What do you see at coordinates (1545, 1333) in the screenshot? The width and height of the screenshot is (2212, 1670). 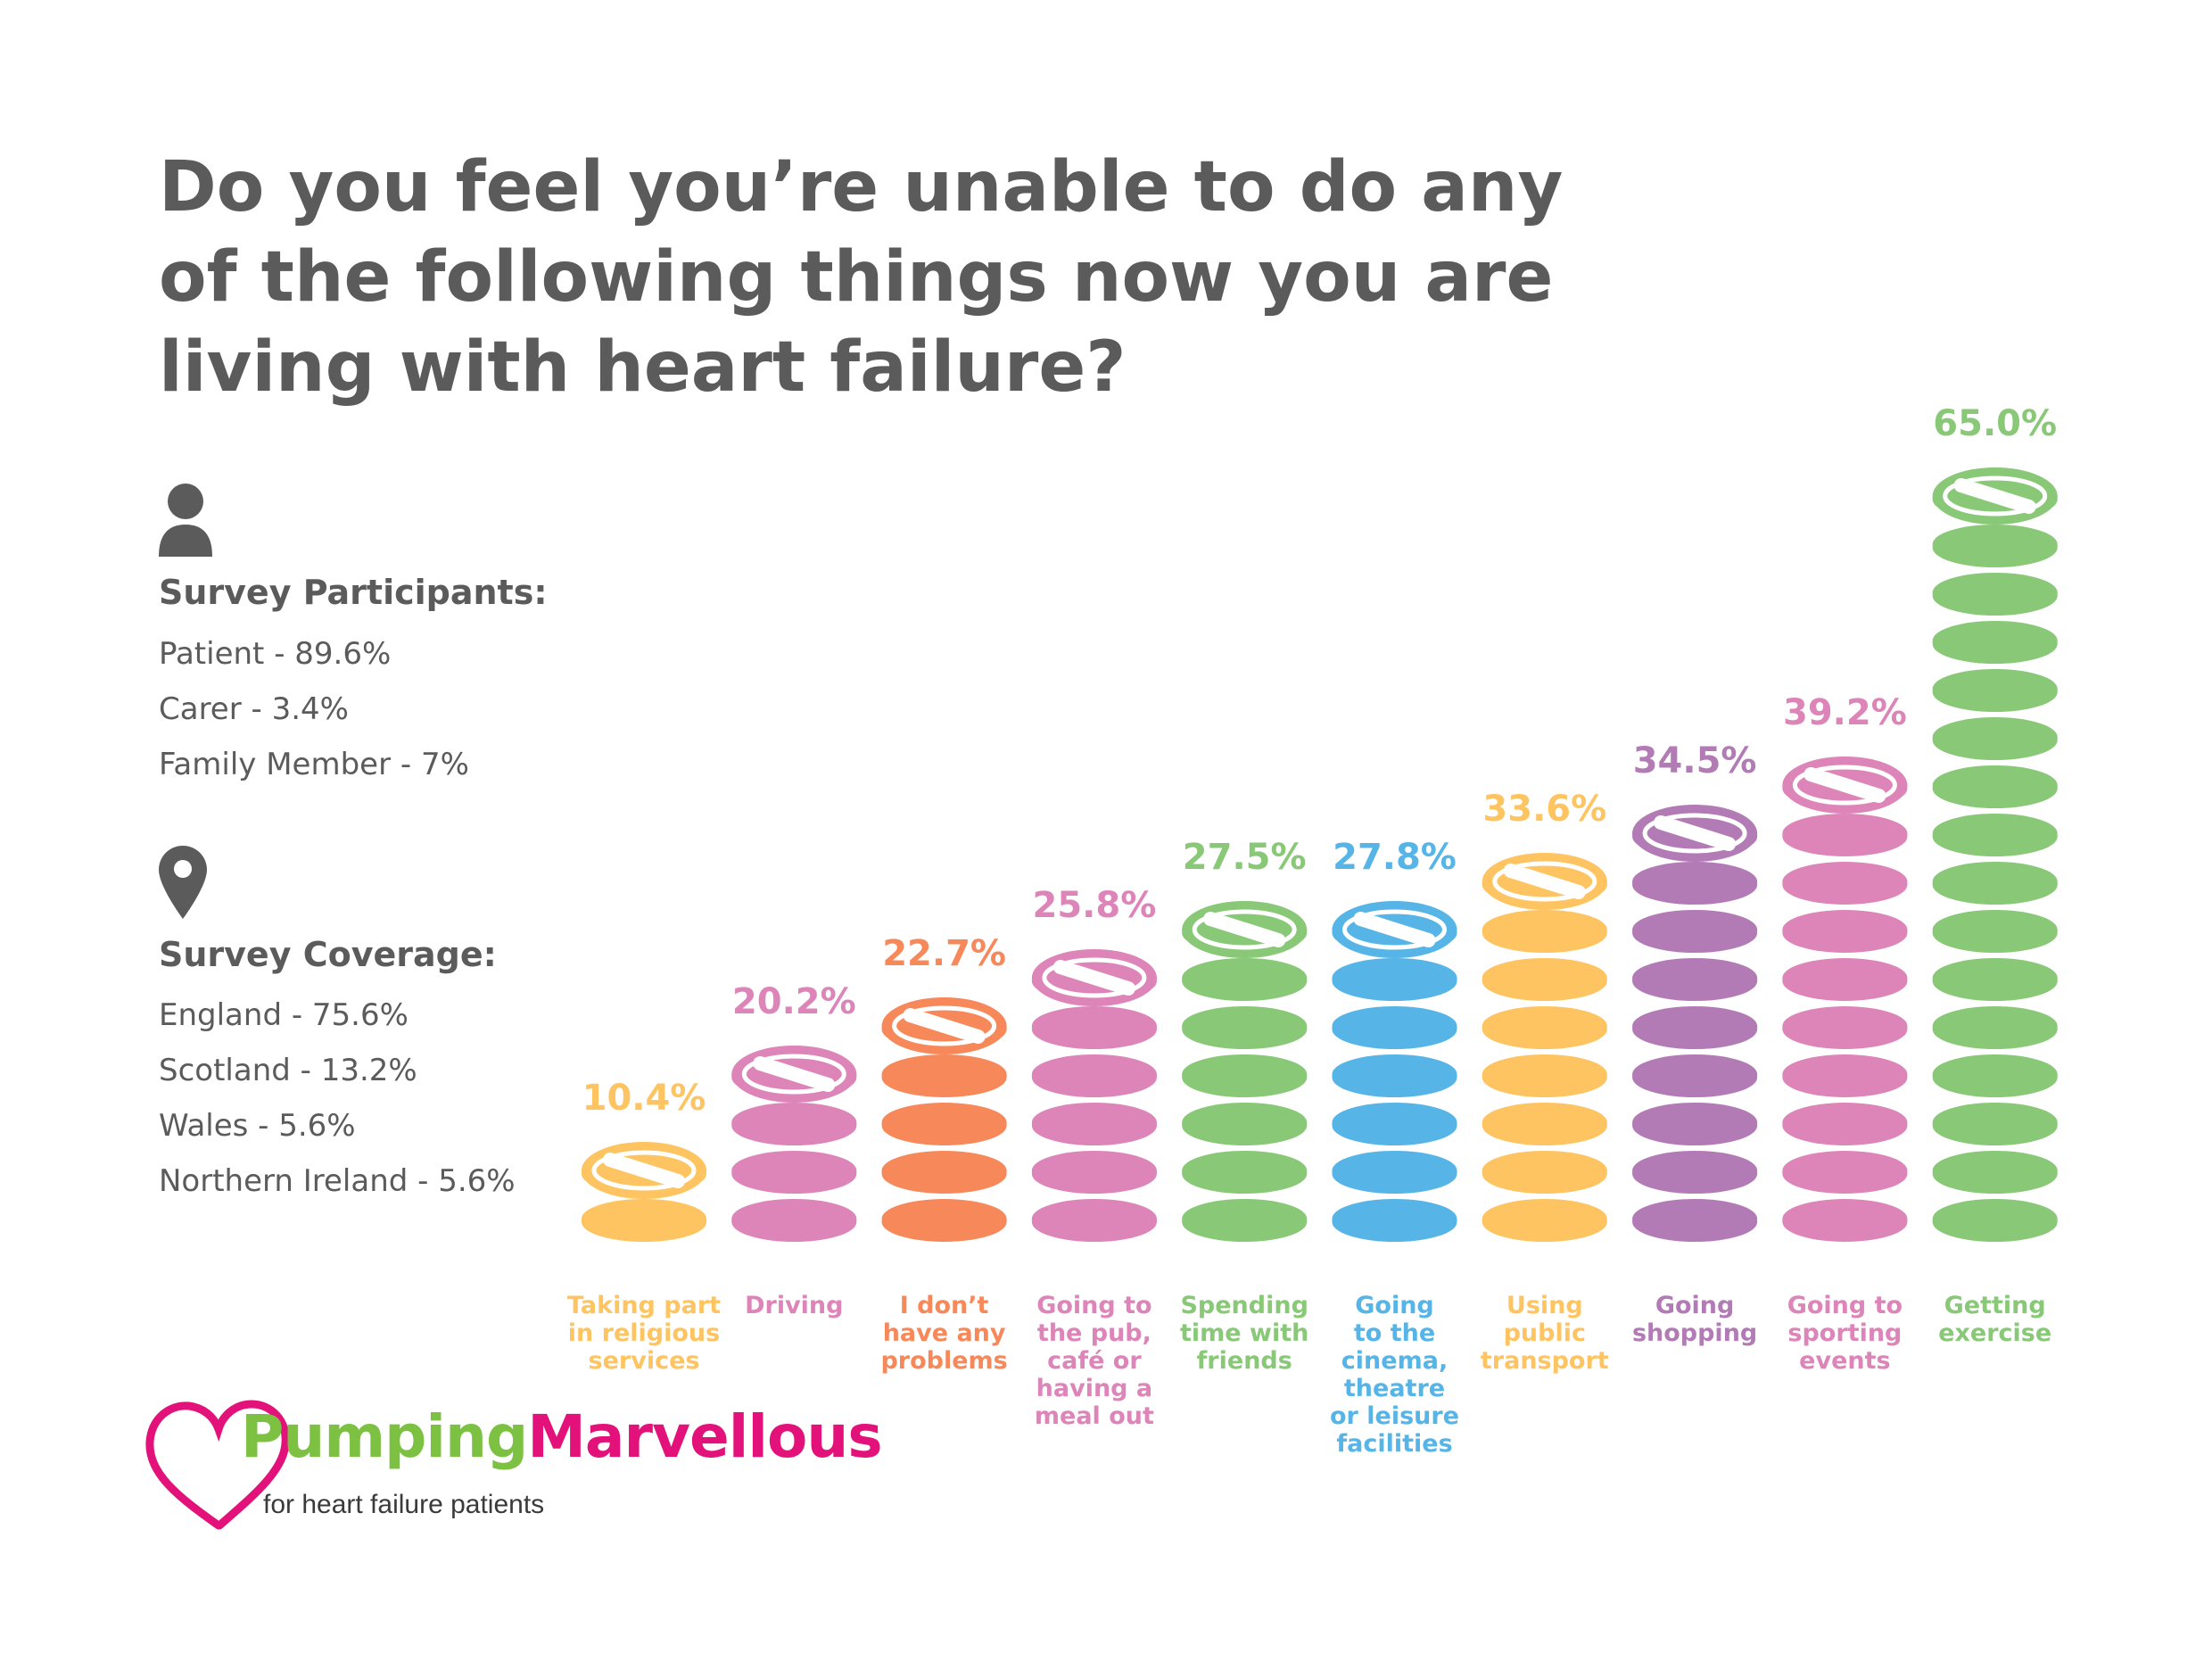 I see `category-label: Using public transport` at bounding box center [1545, 1333].